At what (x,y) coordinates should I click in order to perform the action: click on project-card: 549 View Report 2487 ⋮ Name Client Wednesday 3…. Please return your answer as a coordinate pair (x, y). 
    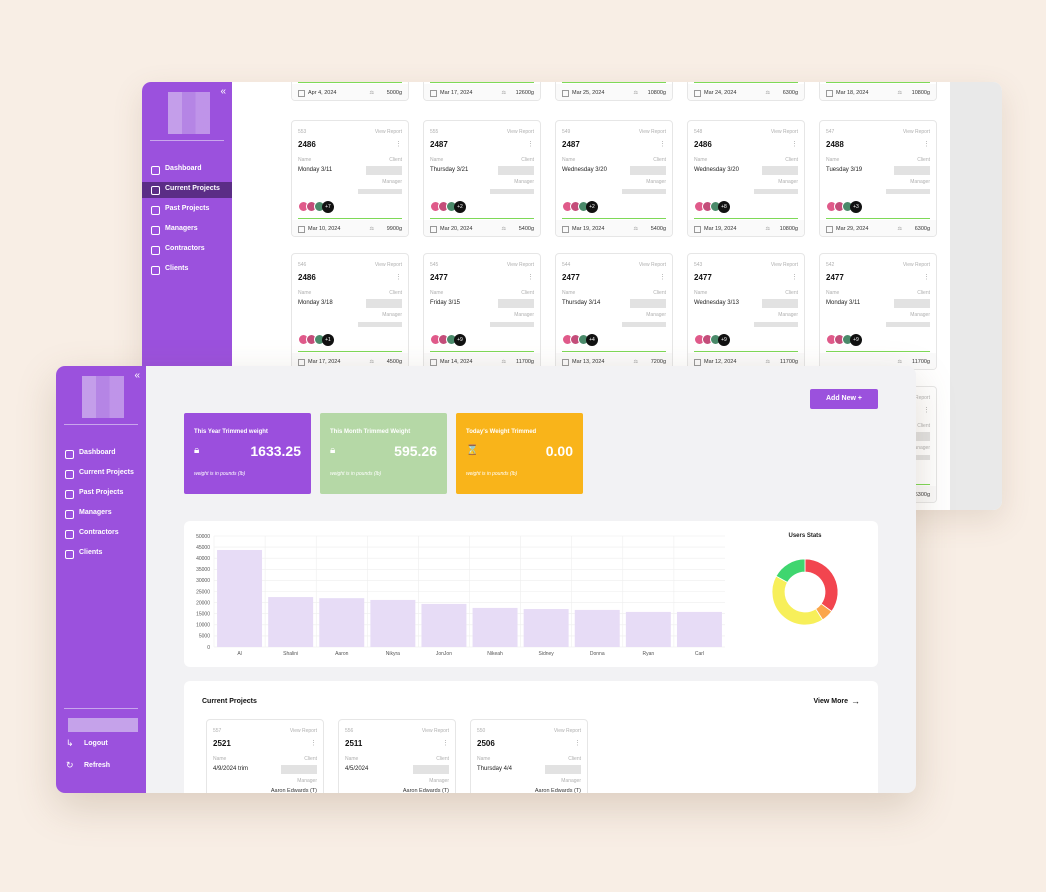
    Looking at the image, I should click on (614, 178).